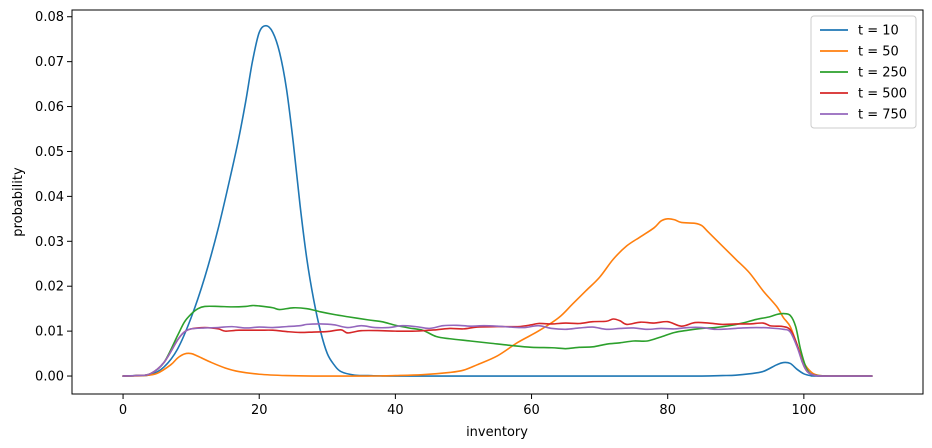 This screenshot has height=448, width=932. What do you see at coordinates (497, 432) in the screenshot?
I see `x-axis-label: inventory` at bounding box center [497, 432].